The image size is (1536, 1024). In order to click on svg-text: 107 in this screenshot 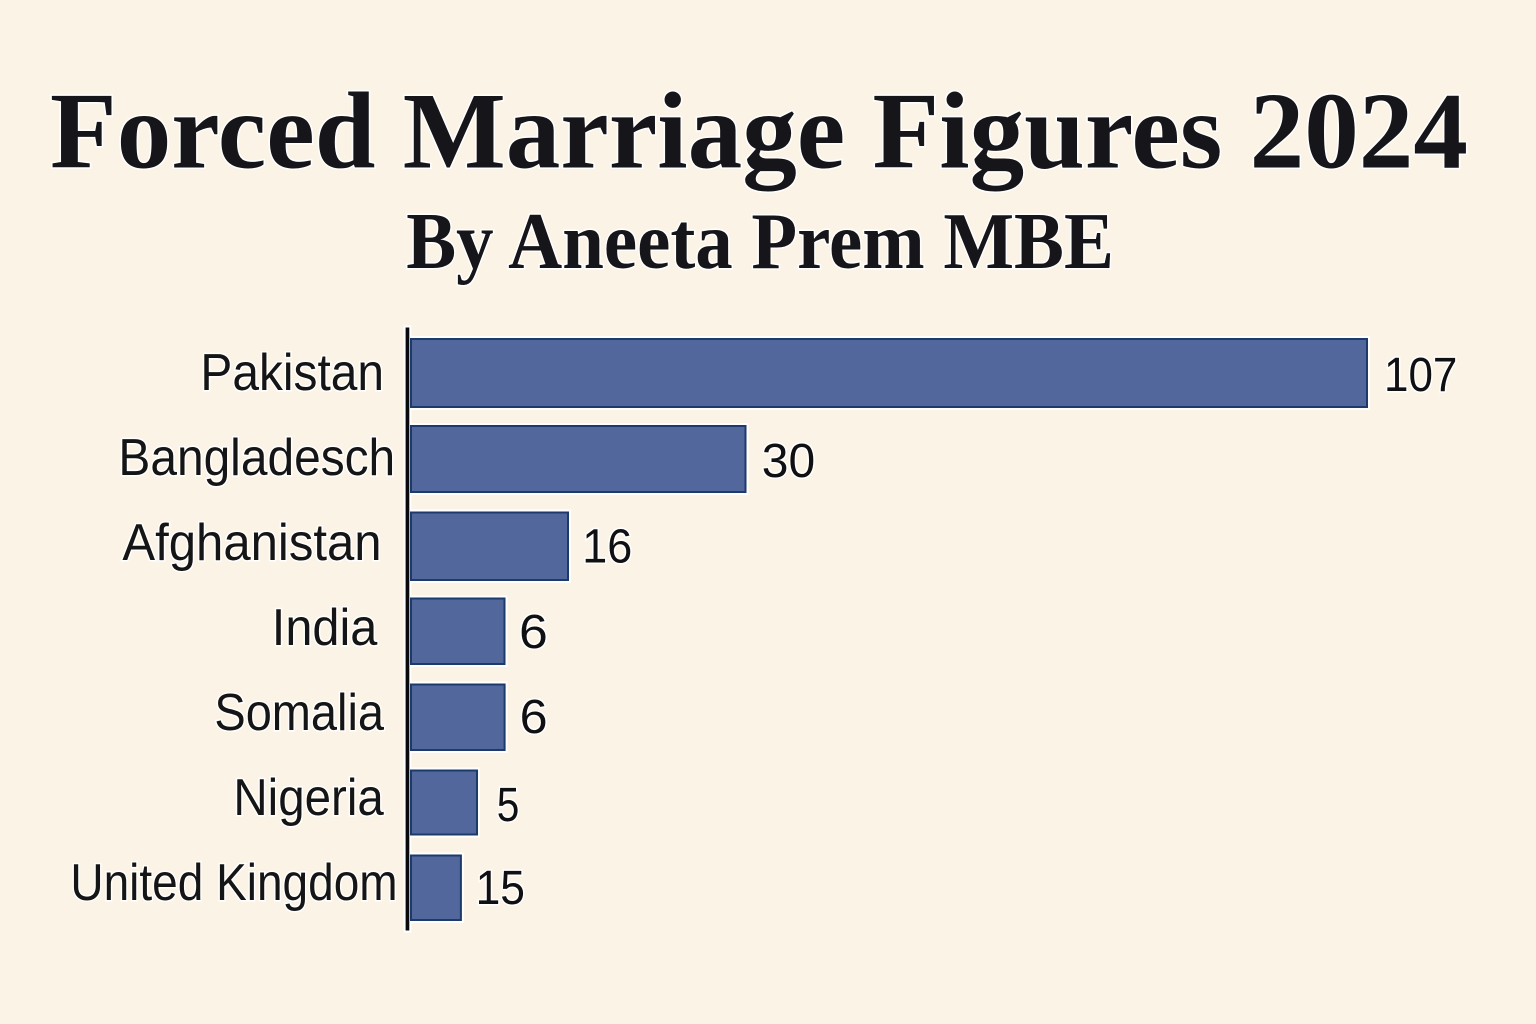, I will do `click(1420, 375)`.